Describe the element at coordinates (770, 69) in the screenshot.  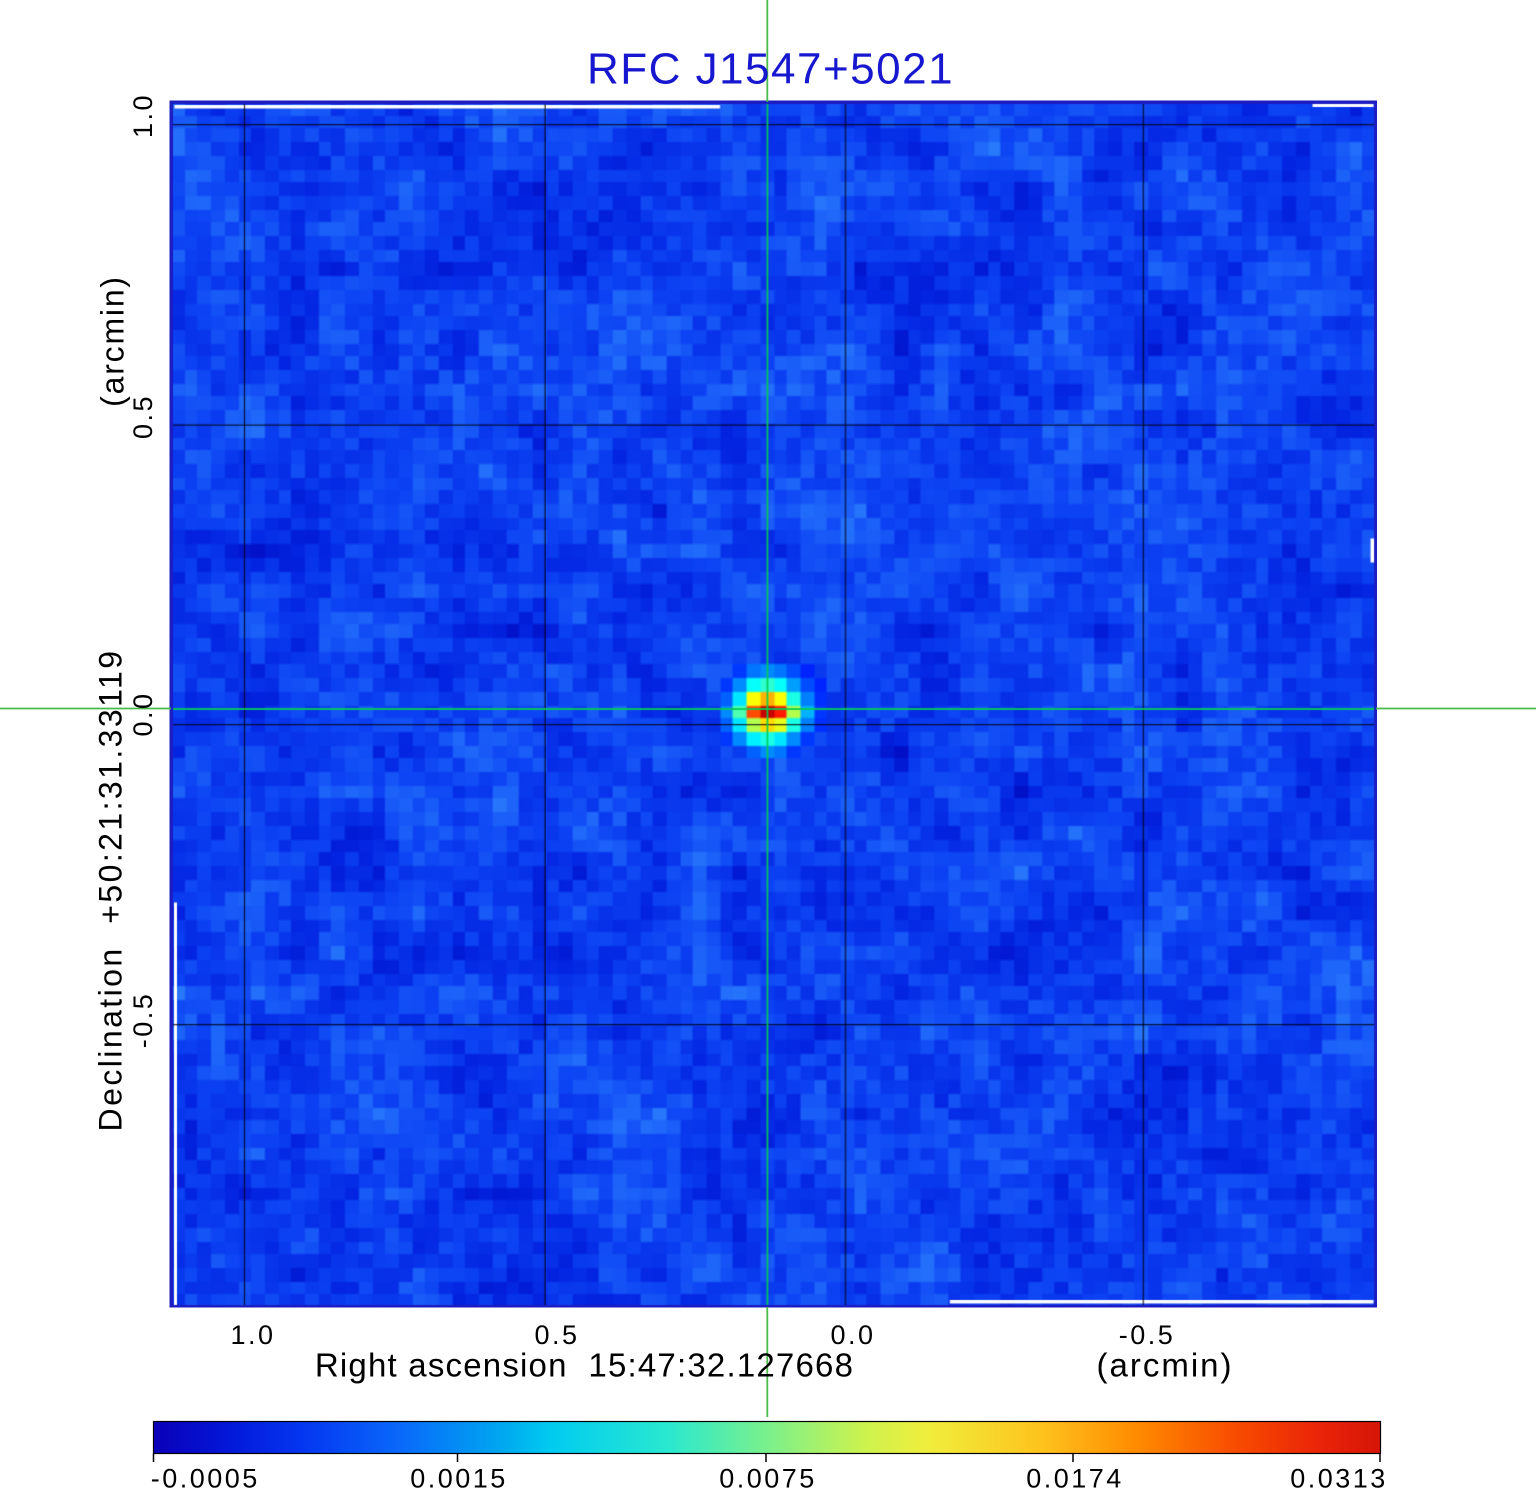
I see `svg-text: RFC J1547+5021` at that location.